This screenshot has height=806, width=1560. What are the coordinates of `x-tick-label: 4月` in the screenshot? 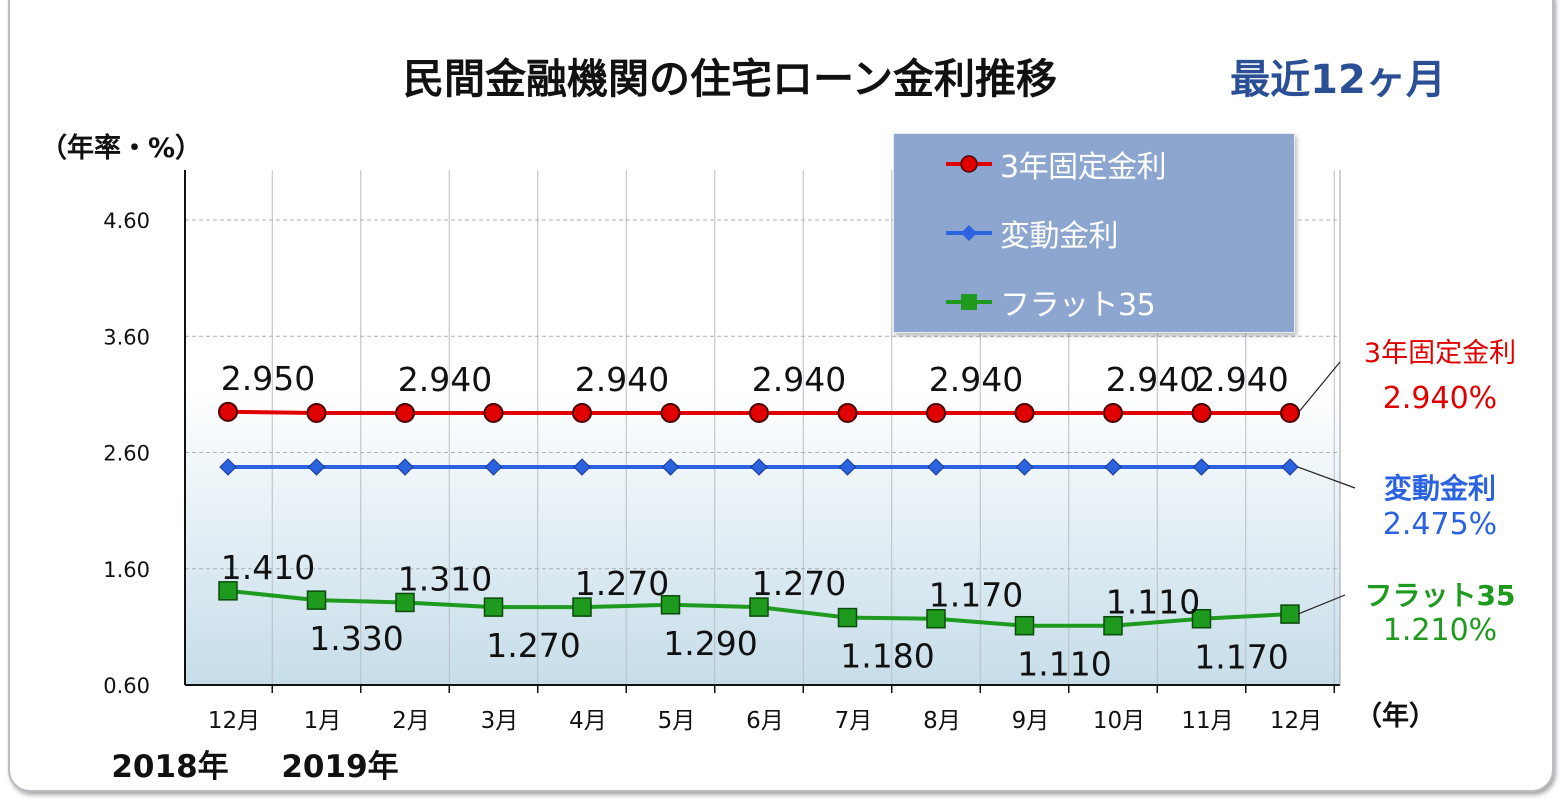 It's located at (588, 721).